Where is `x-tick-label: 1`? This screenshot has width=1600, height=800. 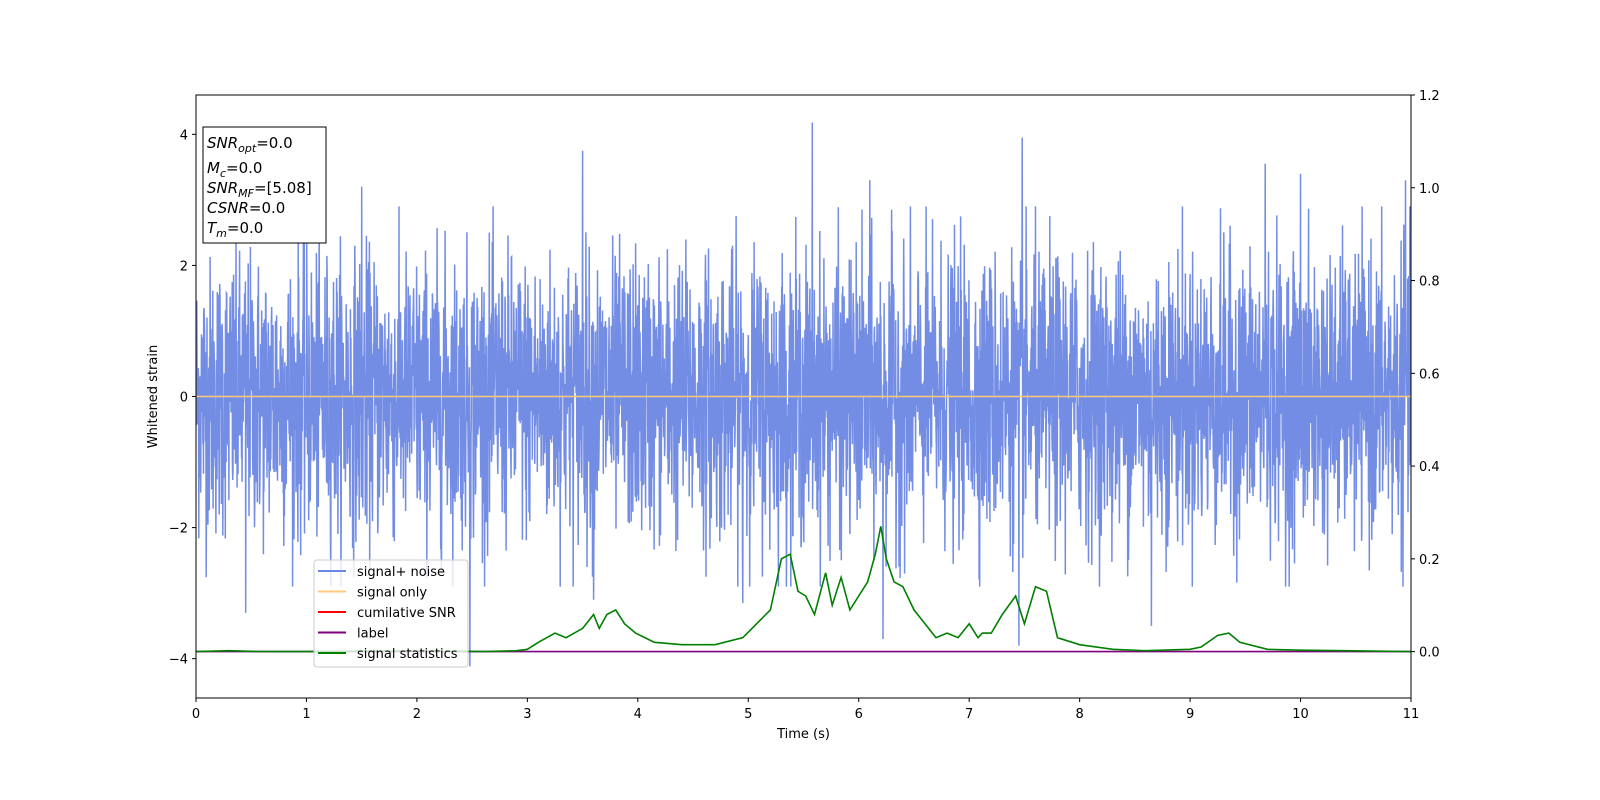
x-tick-label: 1 is located at coordinates (306, 714).